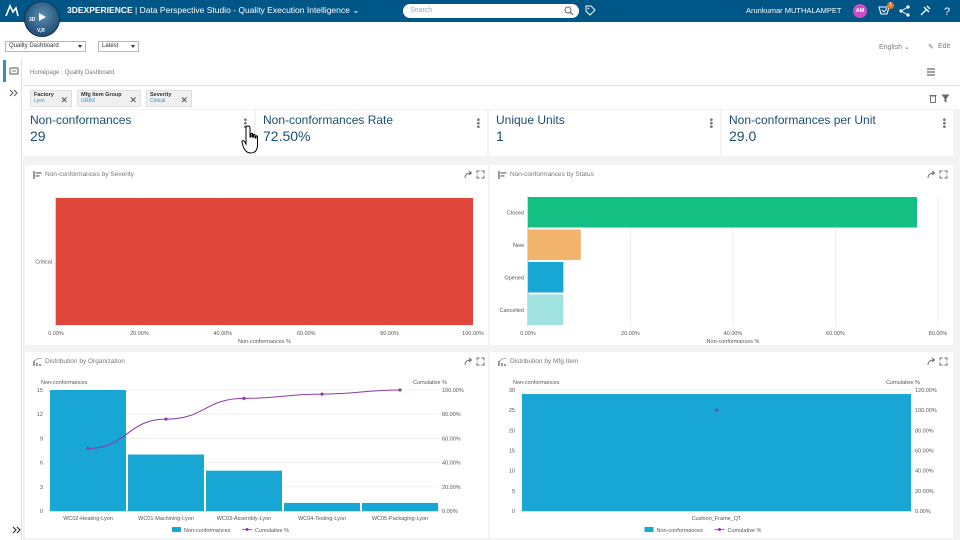 The width and height of the screenshot is (960, 540). Describe the element at coordinates (81, 120) in the screenshot. I see `kpi-title: Non-conformances` at that location.